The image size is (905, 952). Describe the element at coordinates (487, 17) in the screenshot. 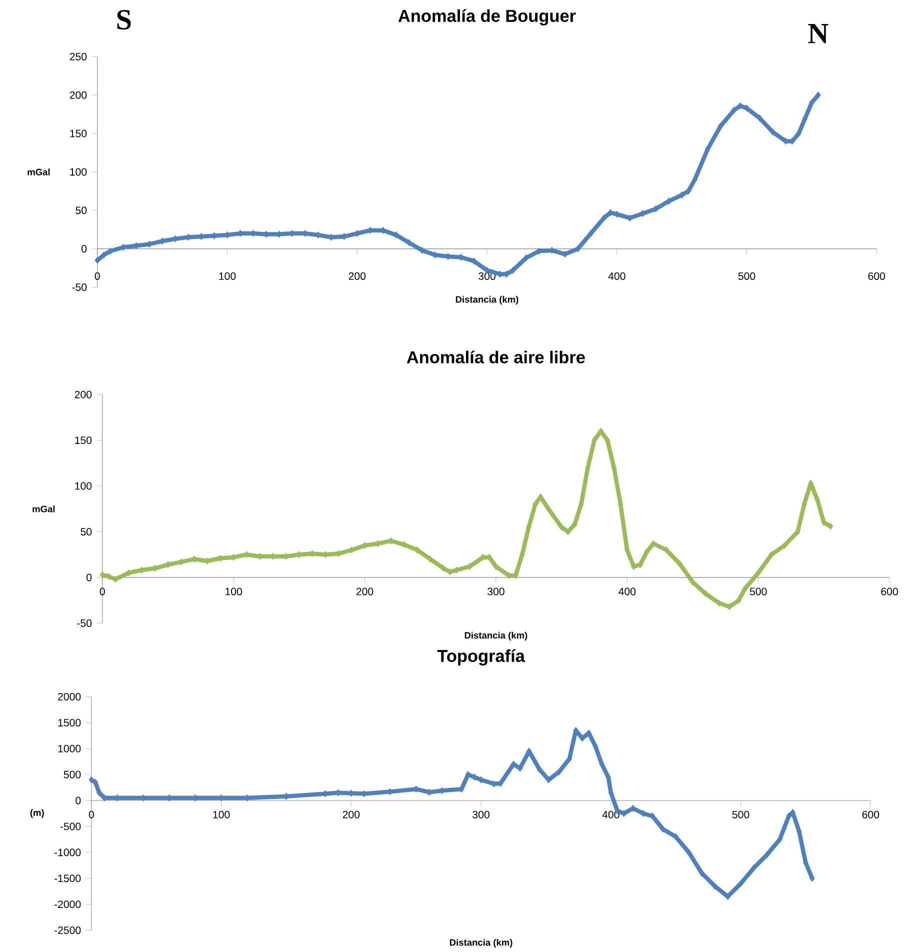

I see `chart-title: Anomalía de Bouguer` at that location.